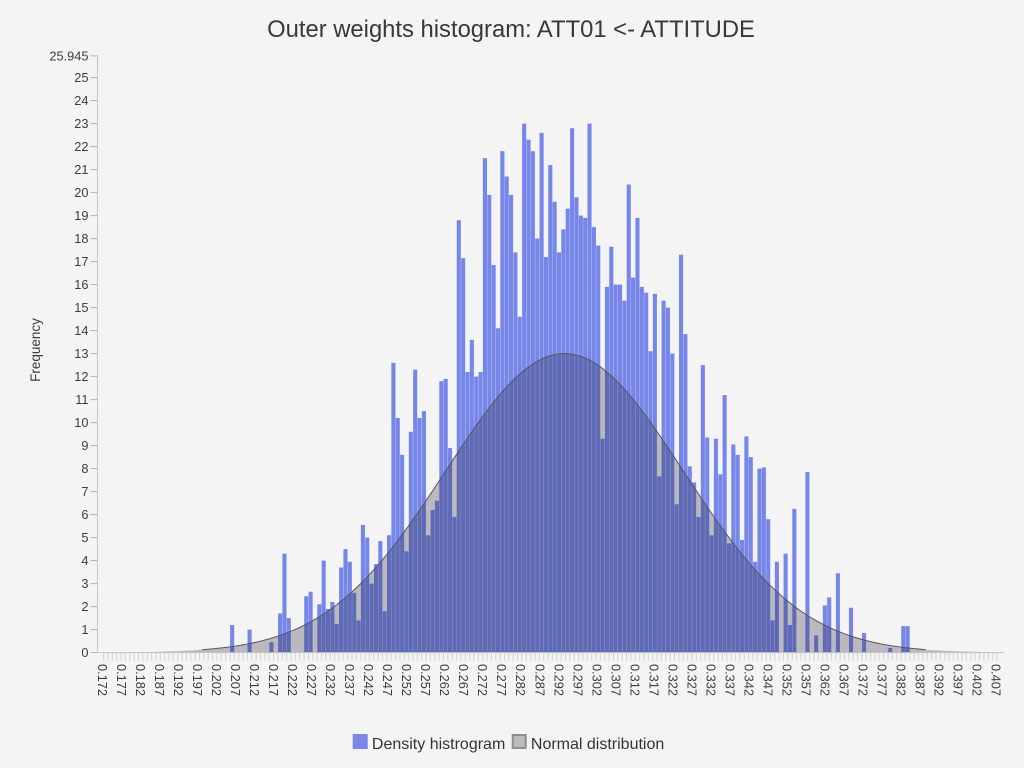 This screenshot has height=768, width=1024. I want to click on svg-text: 0.182, so click(140, 680).